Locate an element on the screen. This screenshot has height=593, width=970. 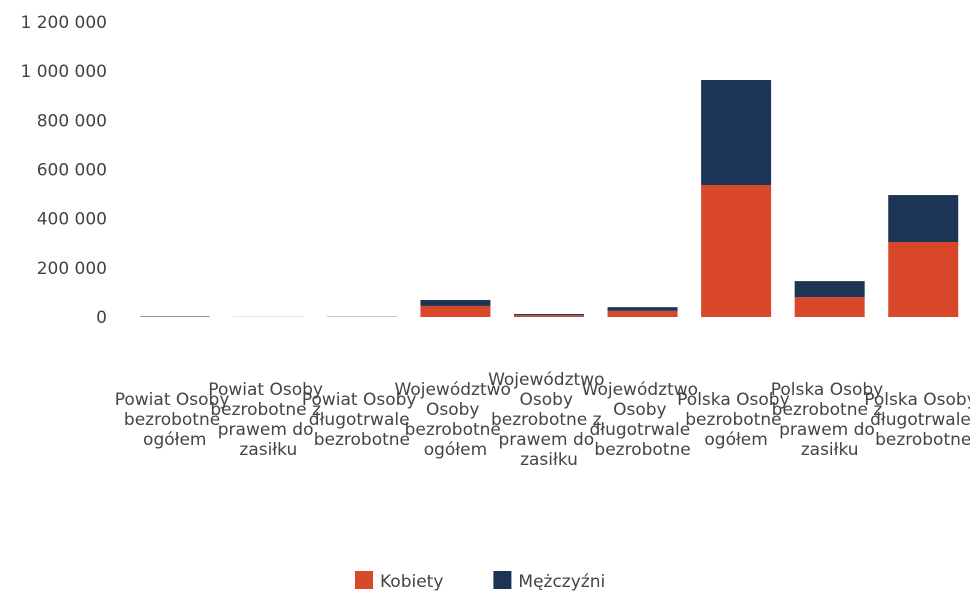
x-tick-label: Polska Osoby długotrwale bezrobotne is located at coordinates (917, 420).